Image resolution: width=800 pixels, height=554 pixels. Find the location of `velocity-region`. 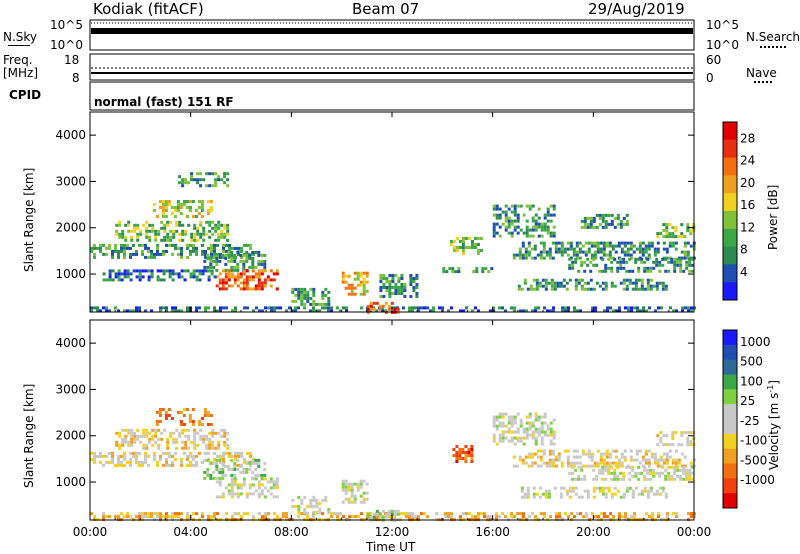

velocity-region is located at coordinates (383, 515).